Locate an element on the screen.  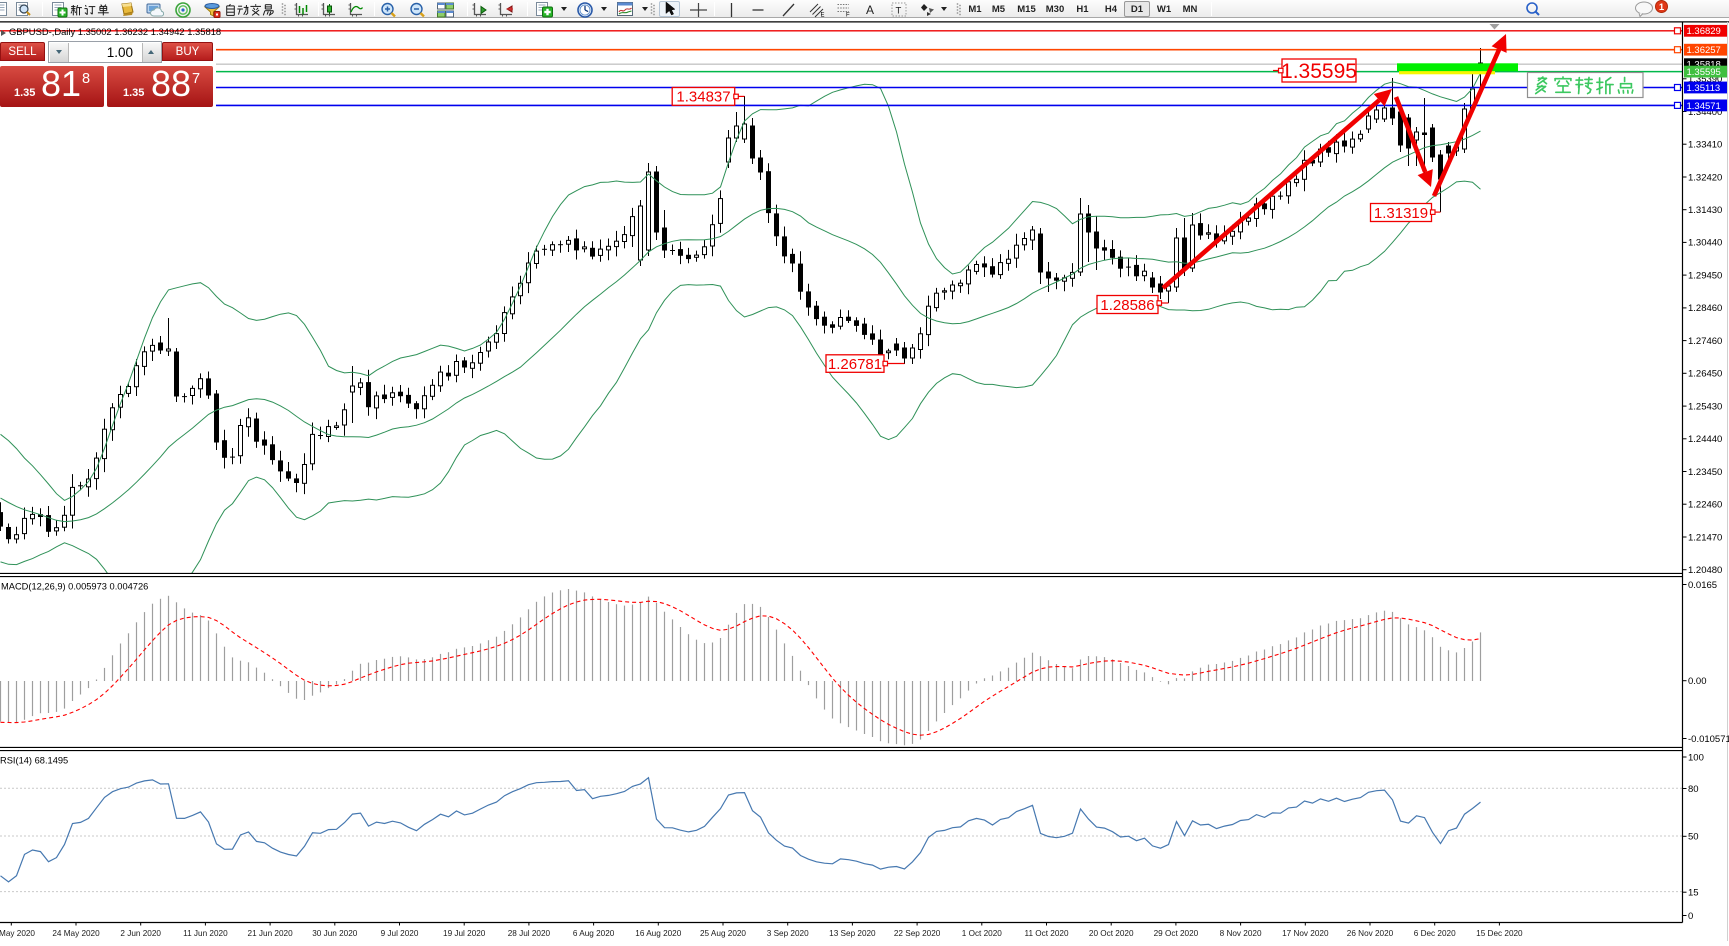
svg-text: 9 Jul 2020 is located at coordinates (400, 933).